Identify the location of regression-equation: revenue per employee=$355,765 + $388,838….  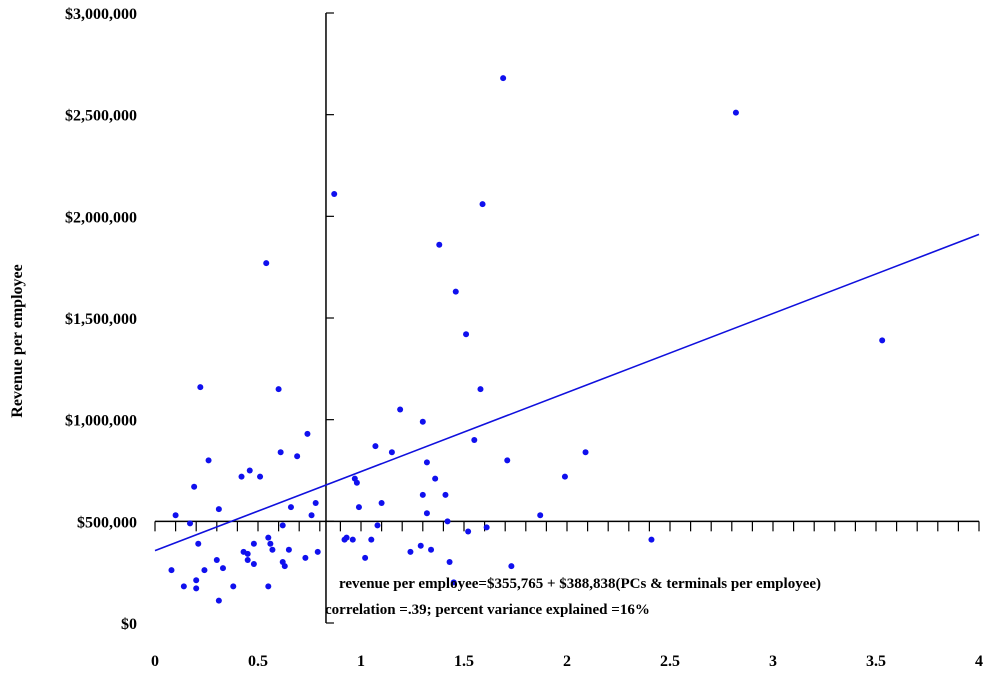
(580, 584).